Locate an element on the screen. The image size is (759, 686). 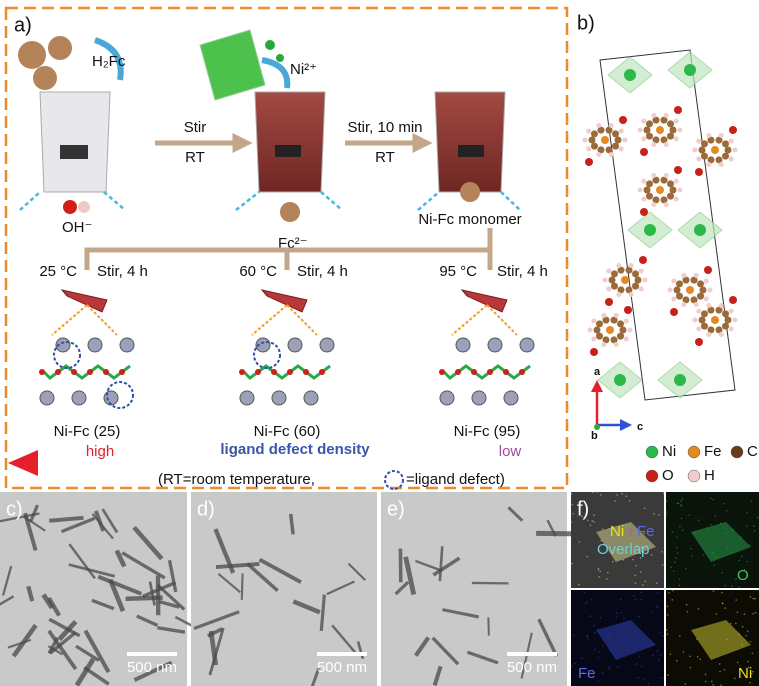
reagent-label: Ni²⁺ is located at coordinates (303, 69).